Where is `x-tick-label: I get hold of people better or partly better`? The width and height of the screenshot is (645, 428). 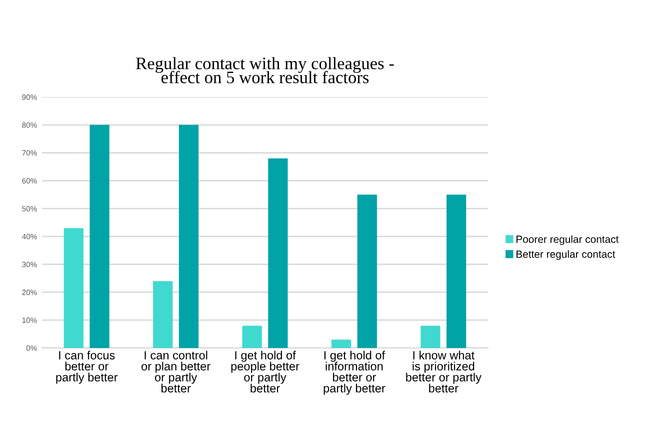
x-tick-label: I get hold of people better or partly better is located at coordinates (265, 371).